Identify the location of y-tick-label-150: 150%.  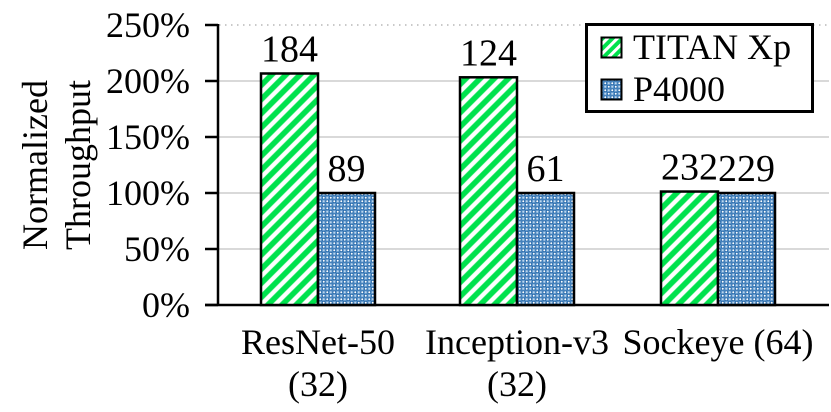
(148, 137).